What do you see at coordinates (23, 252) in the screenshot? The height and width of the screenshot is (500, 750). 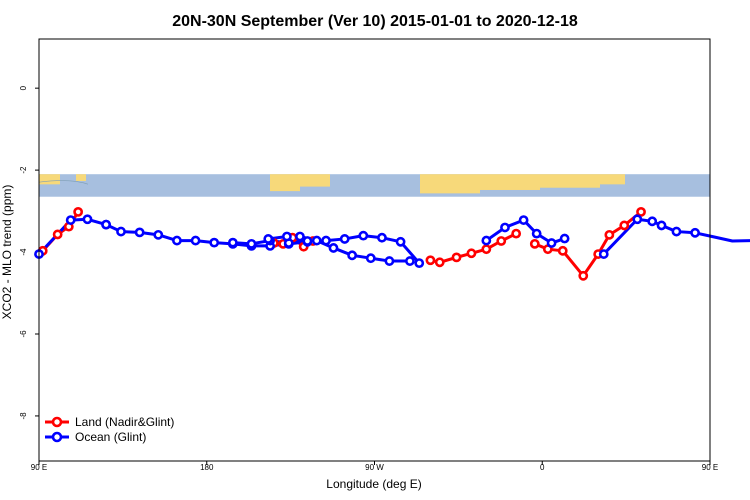 I see `y-tick-label: -4` at bounding box center [23, 252].